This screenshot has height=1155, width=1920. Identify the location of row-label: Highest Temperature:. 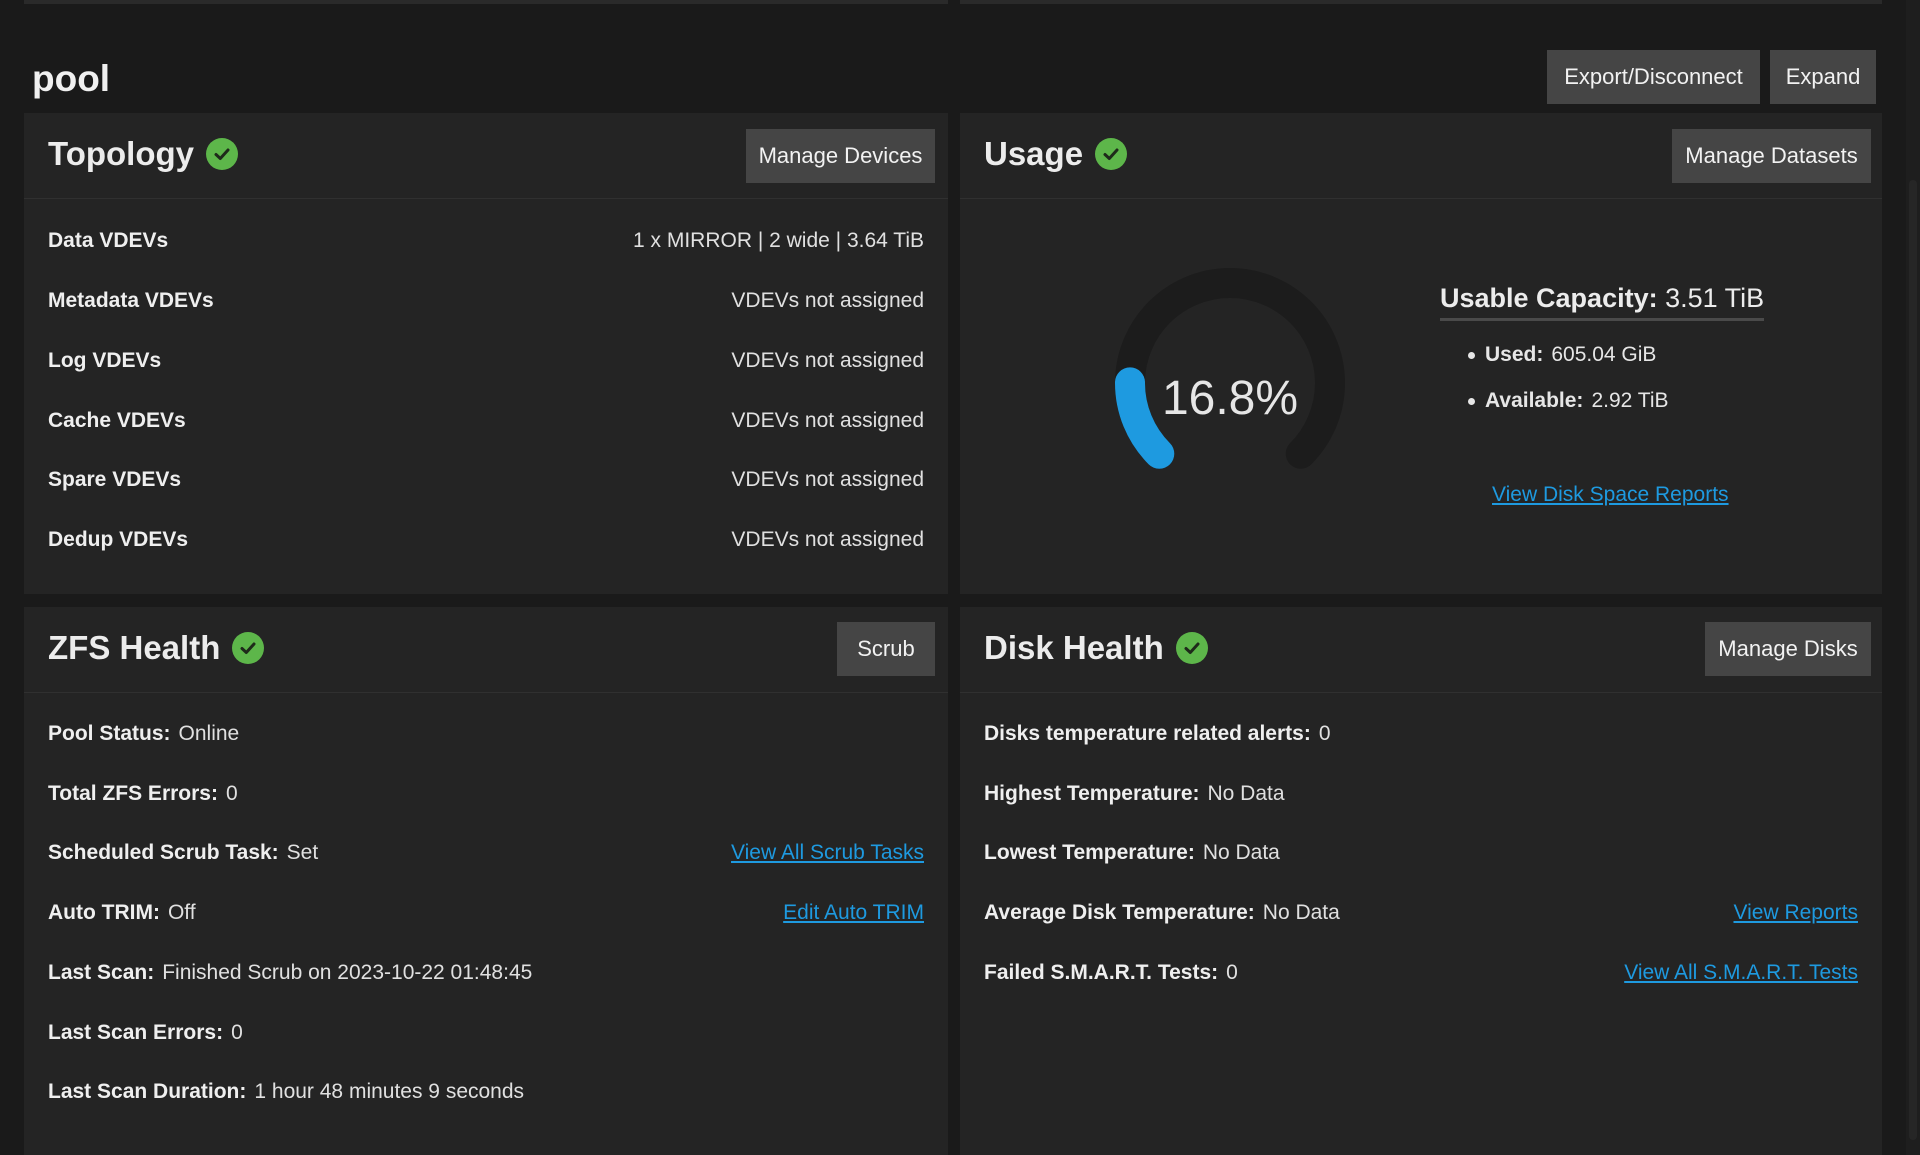
(1092, 793).